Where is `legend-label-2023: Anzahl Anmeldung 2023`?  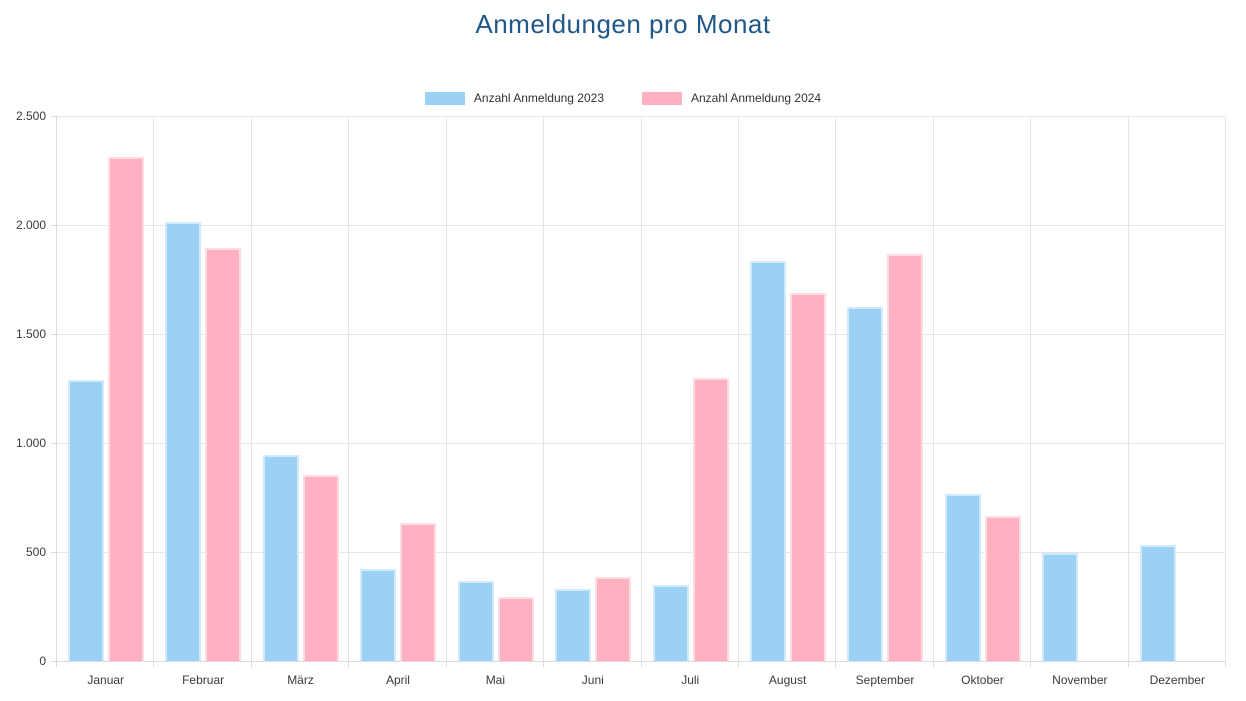
legend-label-2023: Anzahl Anmeldung 2023 is located at coordinates (538, 98).